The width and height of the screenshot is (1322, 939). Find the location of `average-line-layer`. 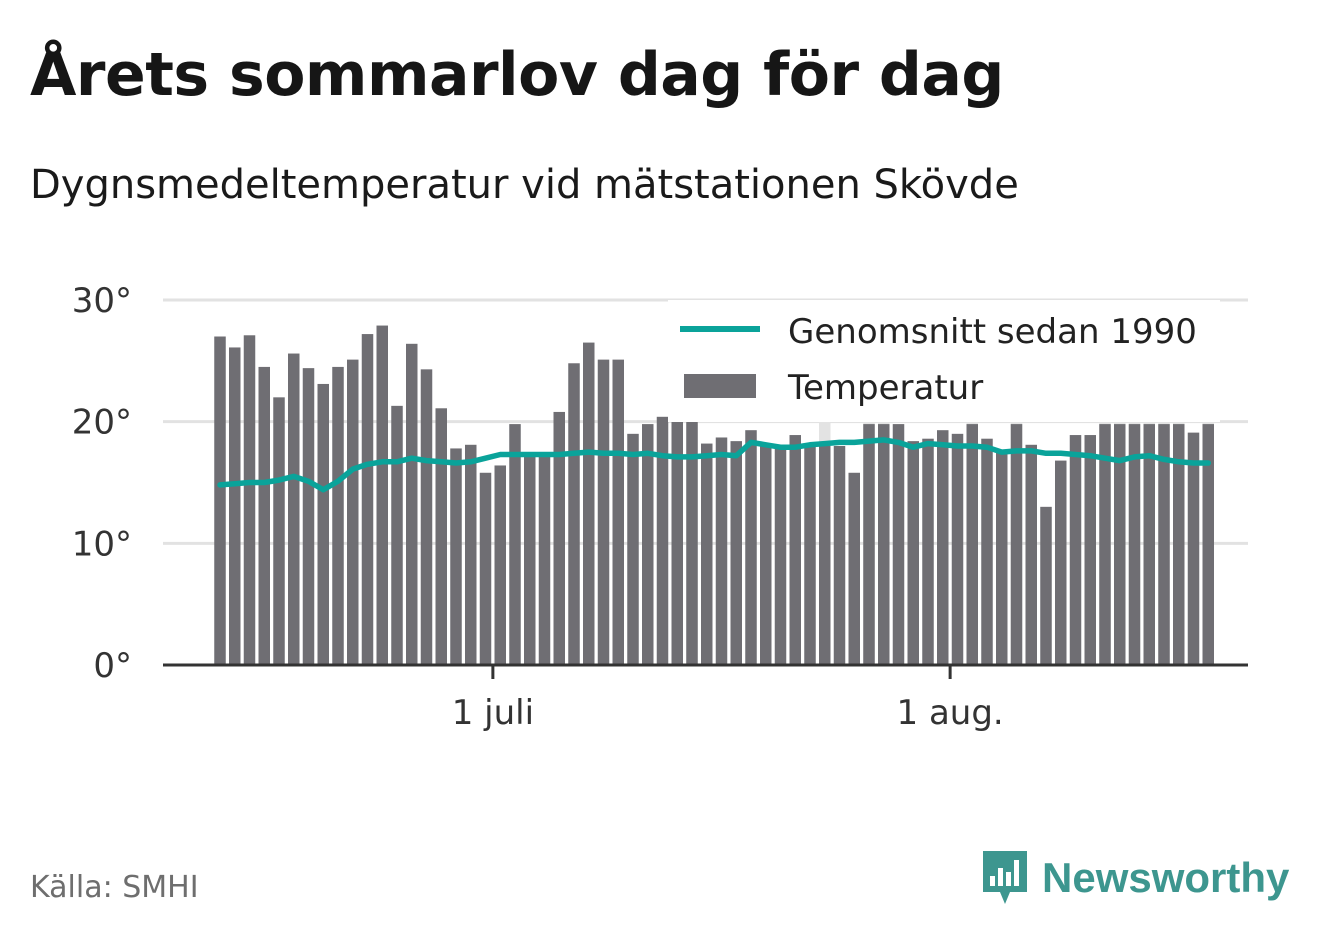

average-line-layer is located at coordinates (714, 465).